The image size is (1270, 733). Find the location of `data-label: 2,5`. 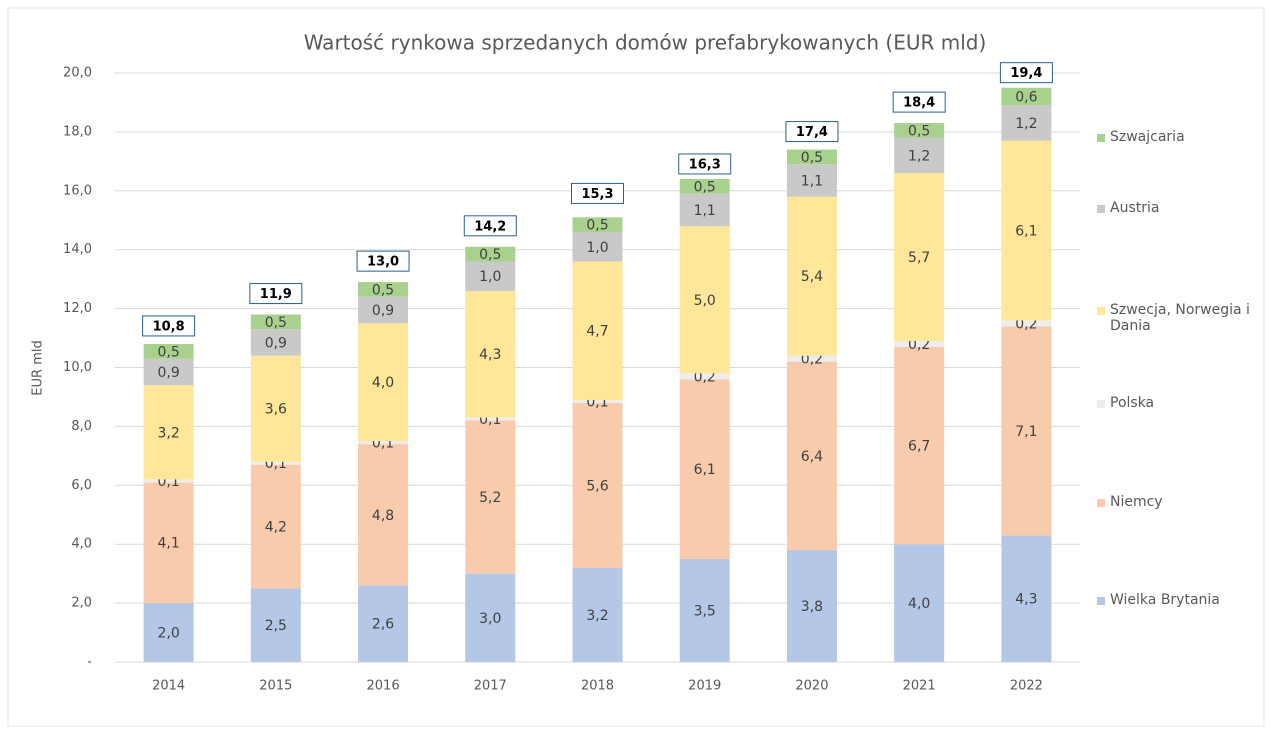

data-label: 2,5 is located at coordinates (276, 626).